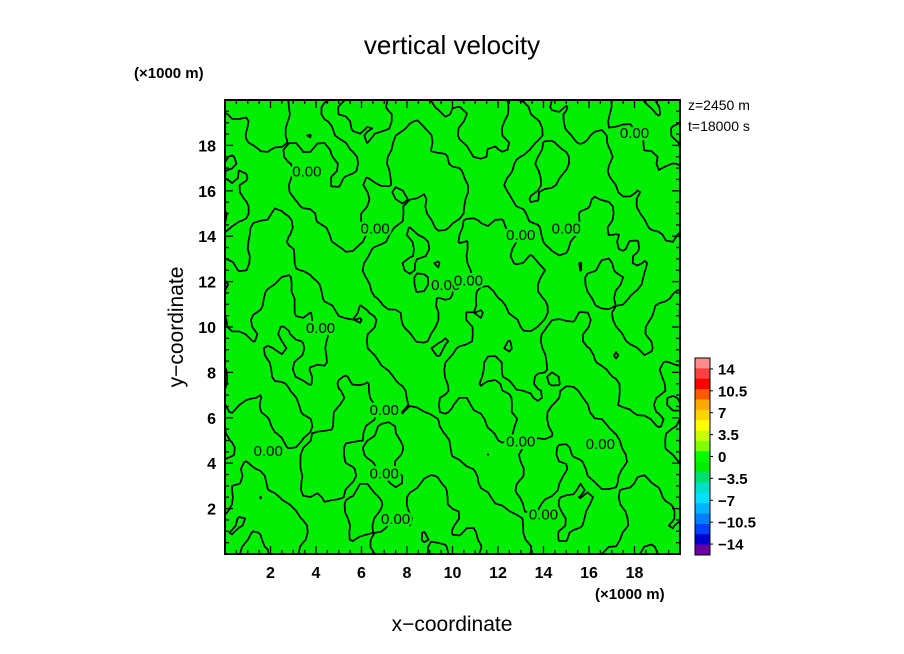 The height and width of the screenshot is (654, 904). I want to click on x-tick-label: 14, so click(544, 573).